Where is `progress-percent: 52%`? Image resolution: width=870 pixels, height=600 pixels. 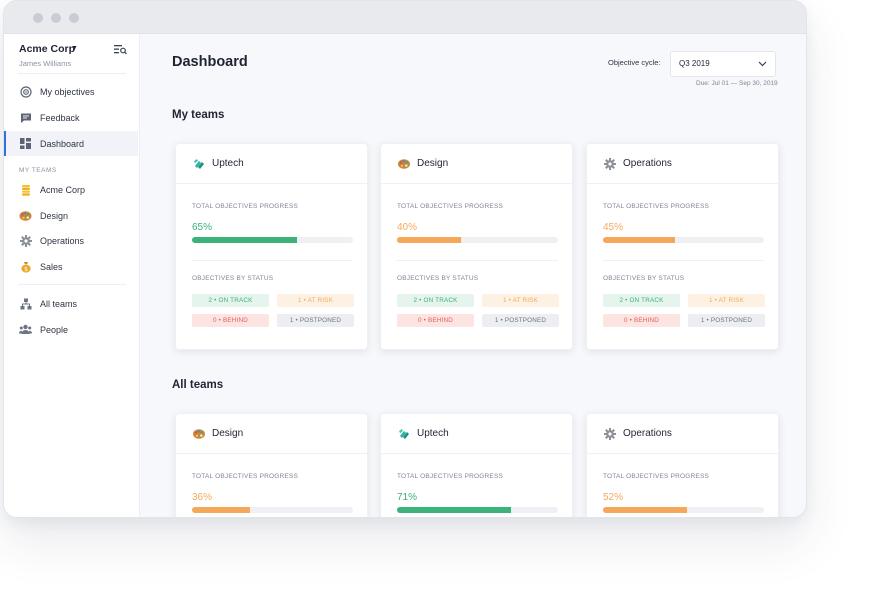
progress-percent: 52% is located at coordinates (613, 497).